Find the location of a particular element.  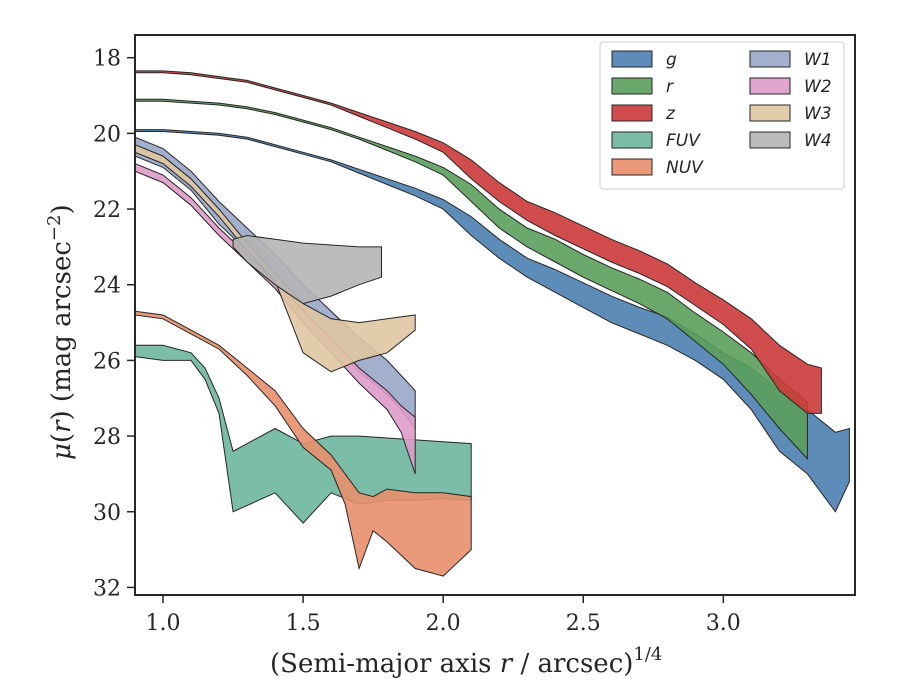

legend-label-w2: W2 is located at coordinates (818, 87).